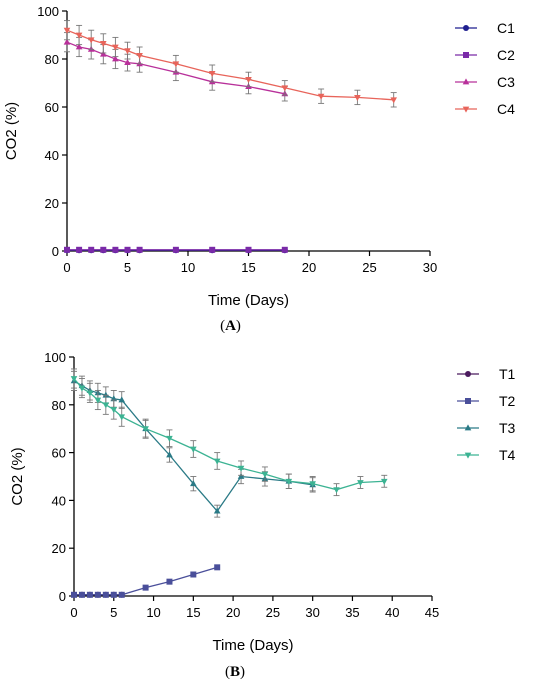 This screenshot has height=685, width=550. What do you see at coordinates (486, 455) in the screenshot?
I see `legend-item-t4: T4` at bounding box center [486, 455].